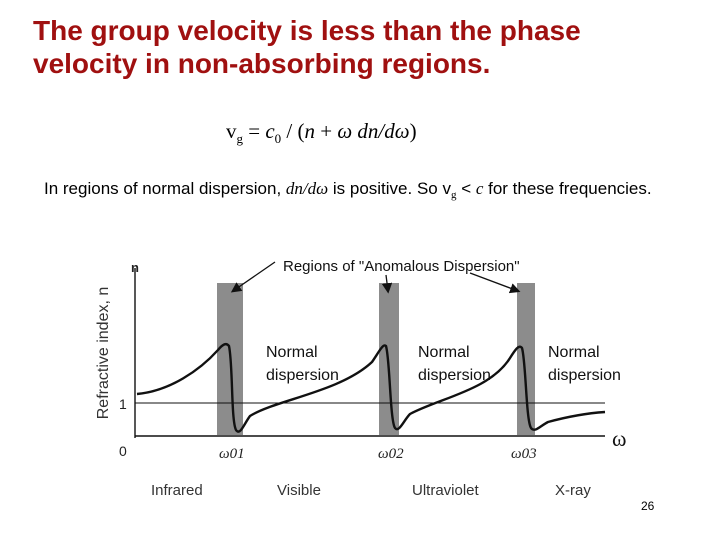  What do you see at coordinates (524, 454) in the screenshot?
I see `omega-03-label: ω03` at bounding box center [524, 454].